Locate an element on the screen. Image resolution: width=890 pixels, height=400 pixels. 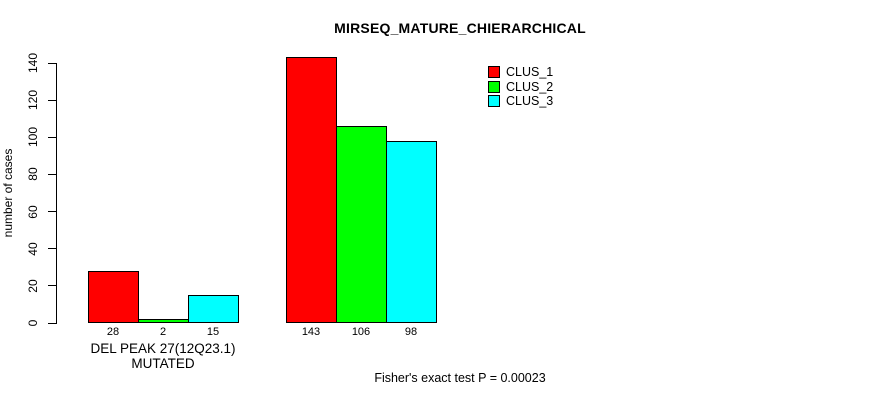
bar-value-label: 28 is located at coordinates (113, 332).